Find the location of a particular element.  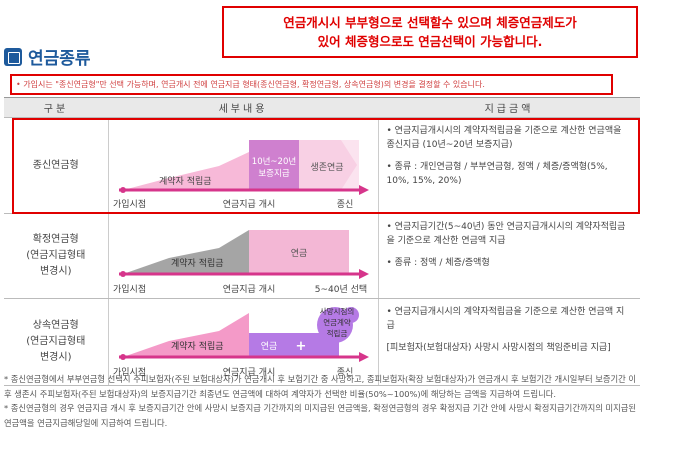

death-benefit-bubble-small is located at coordinates (350, 315).